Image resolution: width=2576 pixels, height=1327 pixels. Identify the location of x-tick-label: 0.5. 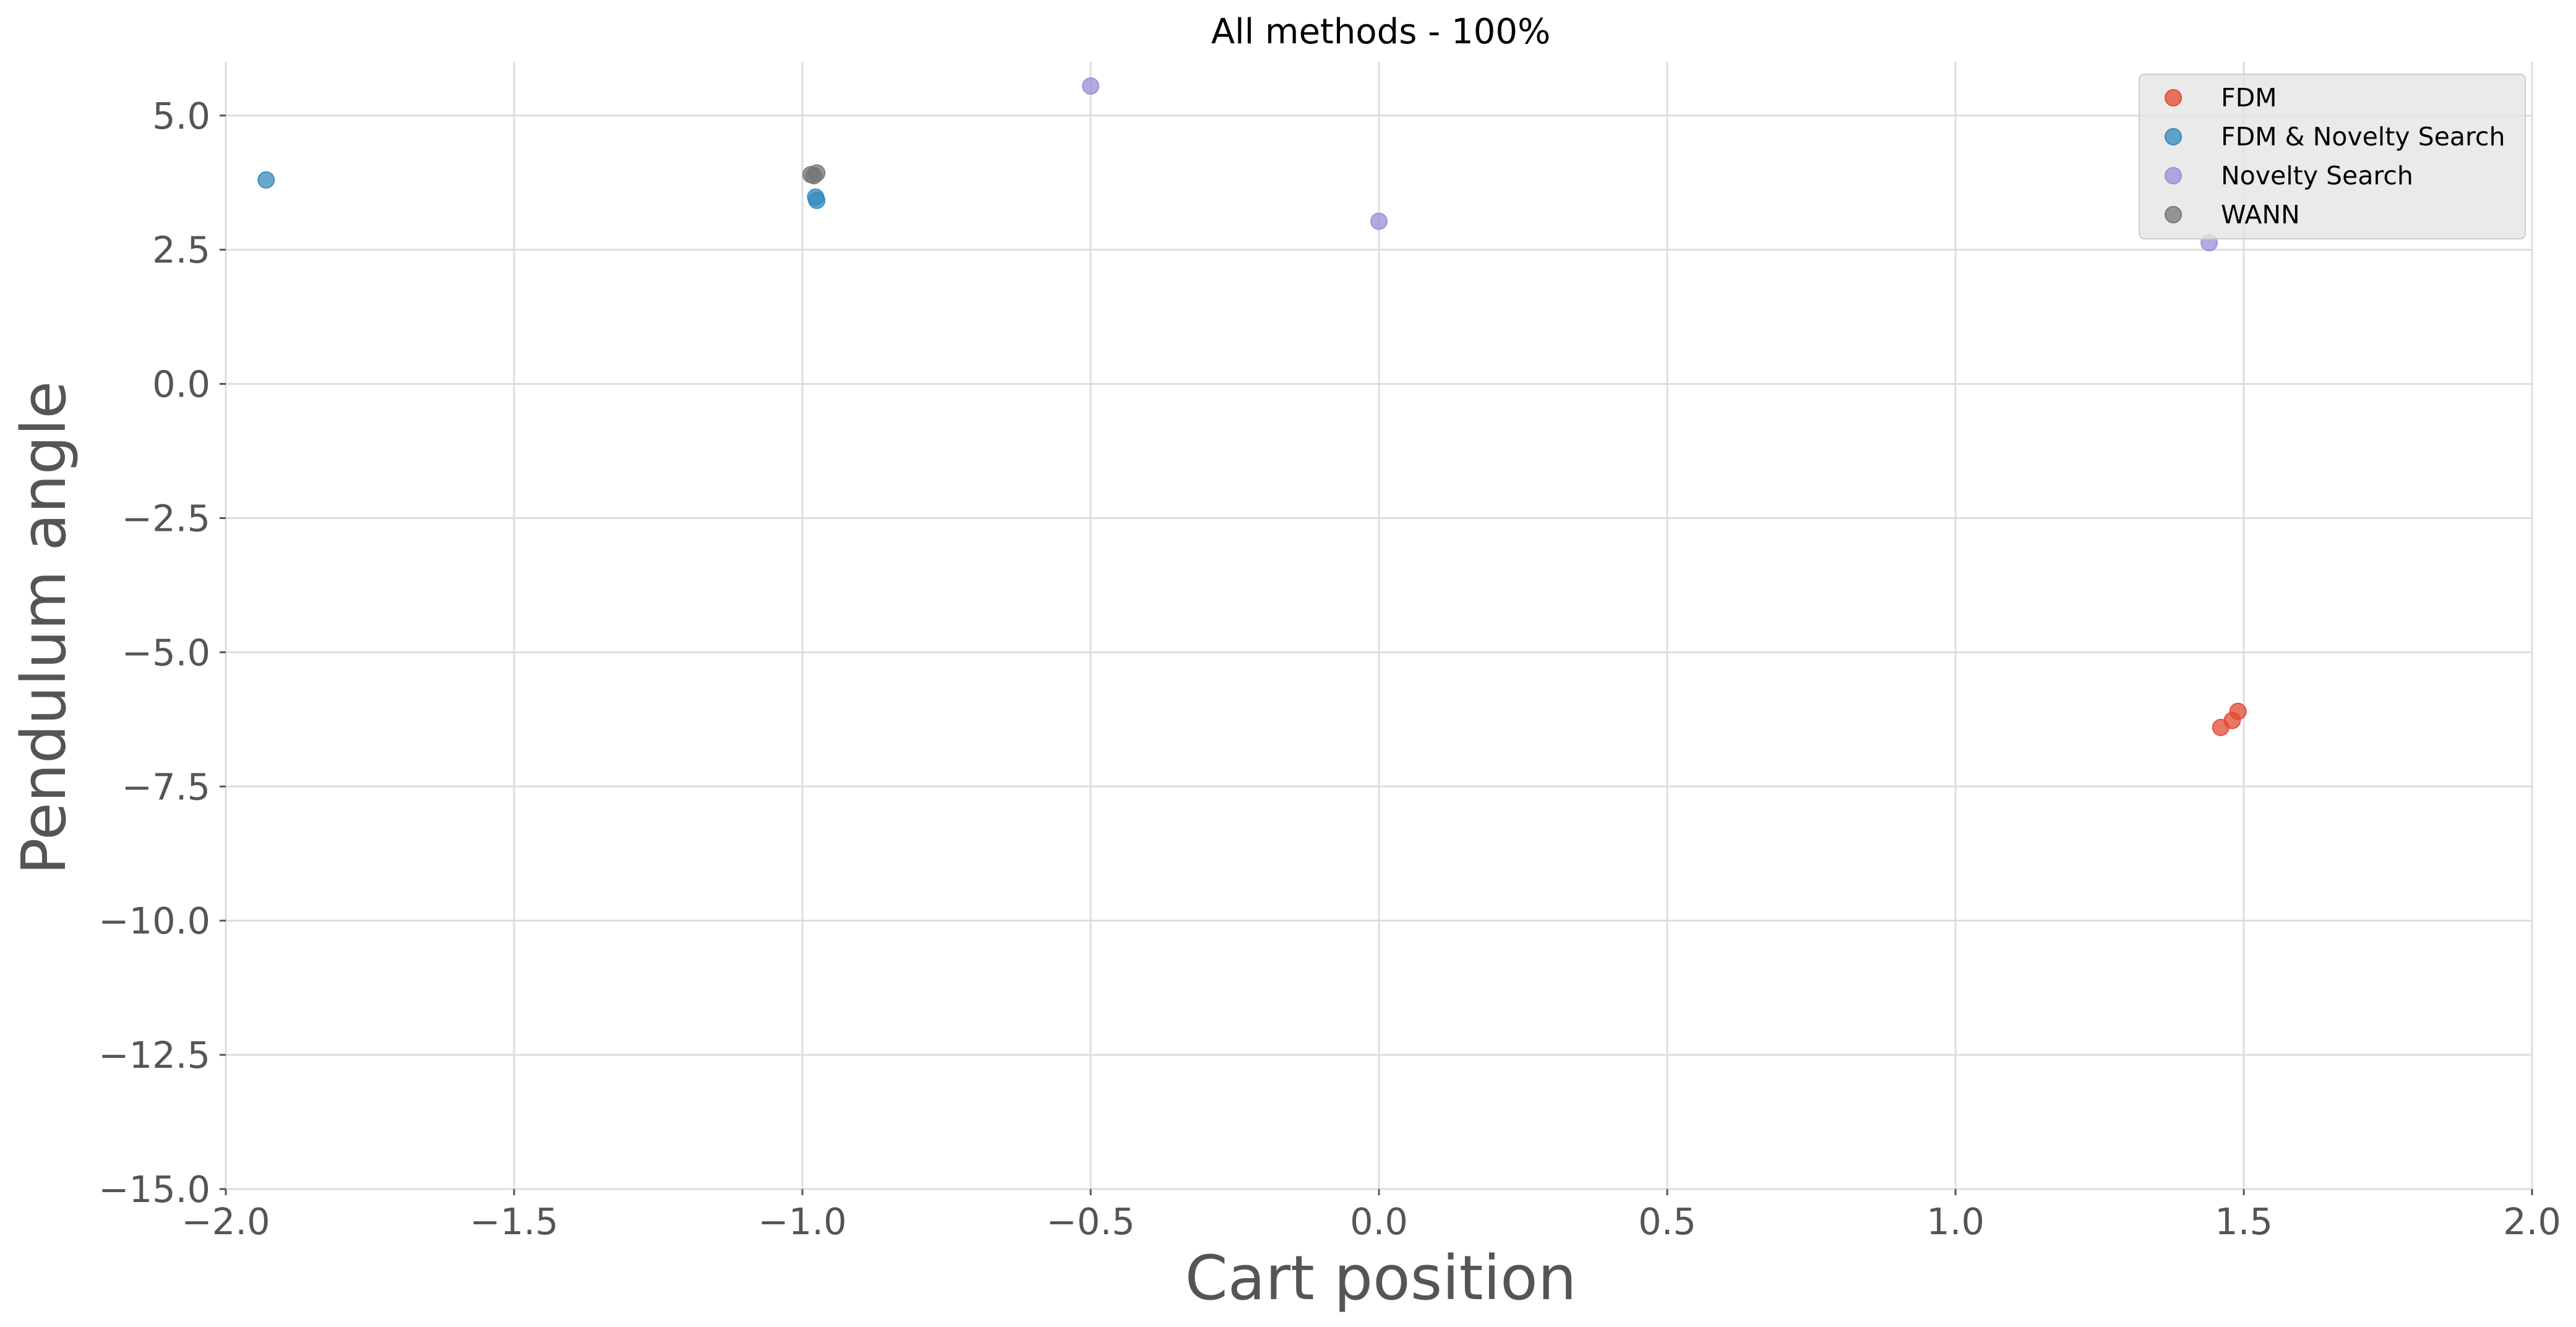
(1667, 1221).